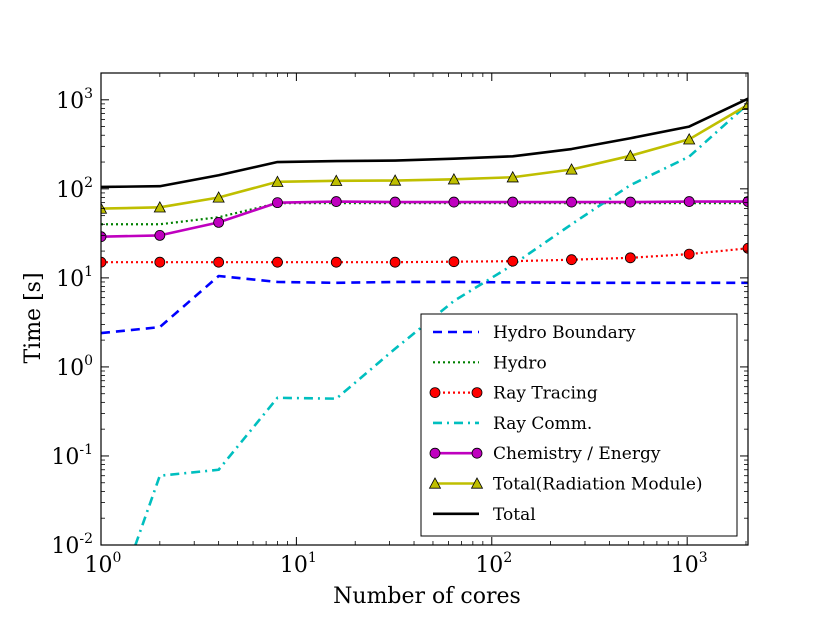 The width and height of the screenshot is (830, 623). I want to click on x-tick-label: 100, so click(103, 564).